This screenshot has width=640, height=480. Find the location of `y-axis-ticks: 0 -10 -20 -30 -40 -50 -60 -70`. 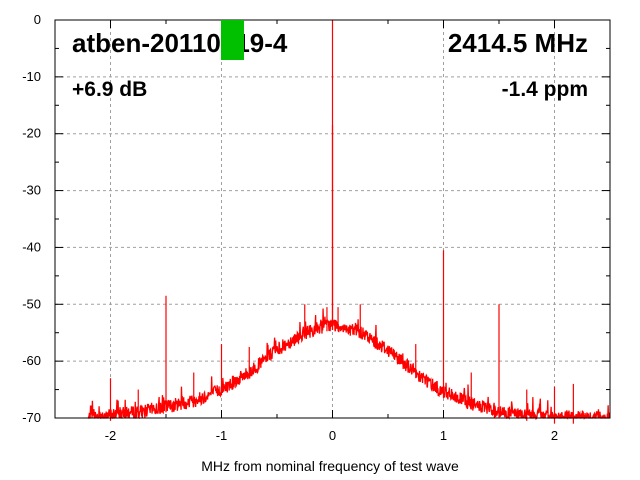

y-axis-ticks: 0 -10 -20 -30 -40 -50 -60 -70 is located at coordinates (31, 218).